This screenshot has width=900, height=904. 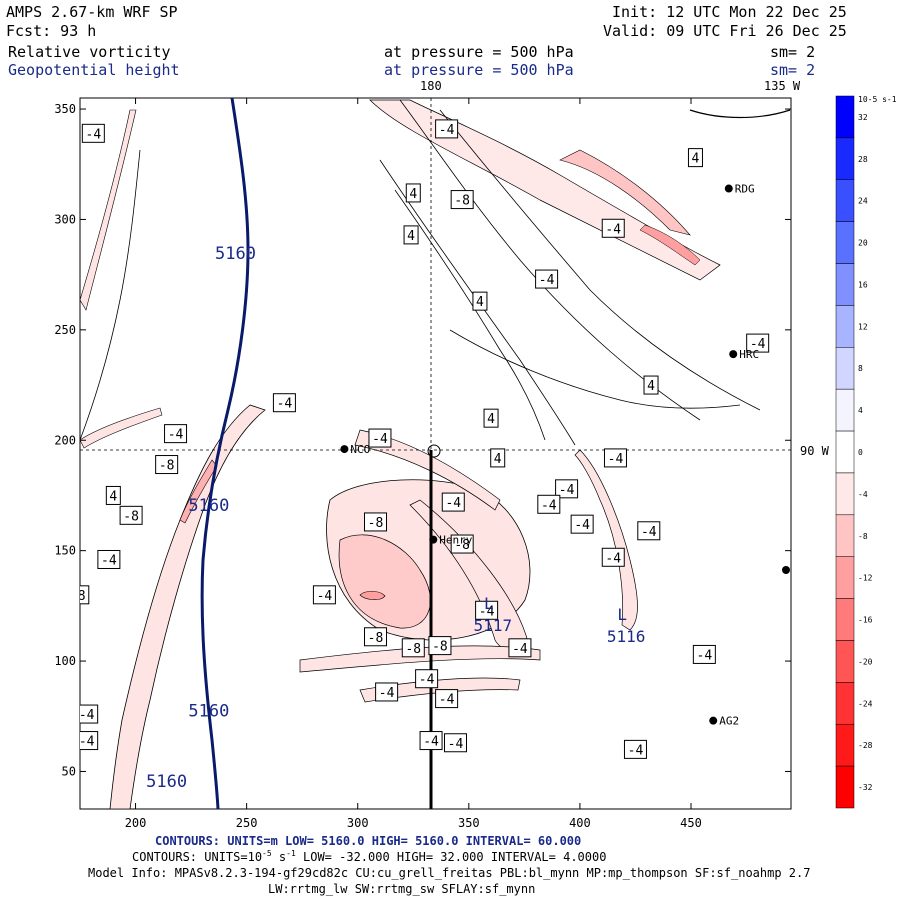 What do you see at coordinates (625, 192) in the screenshot?
I see `vorticity-ne-core` at bounding box center [625, 192].